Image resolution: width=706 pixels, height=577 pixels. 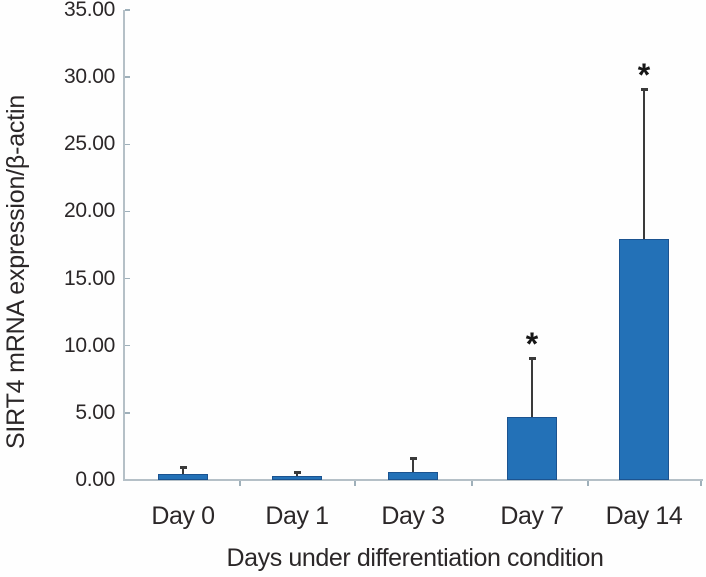 What do you see at coordinates (413, 516) in the screenshot?
I see `x-tick-label: Day 3` at bounding box center [413, 516].